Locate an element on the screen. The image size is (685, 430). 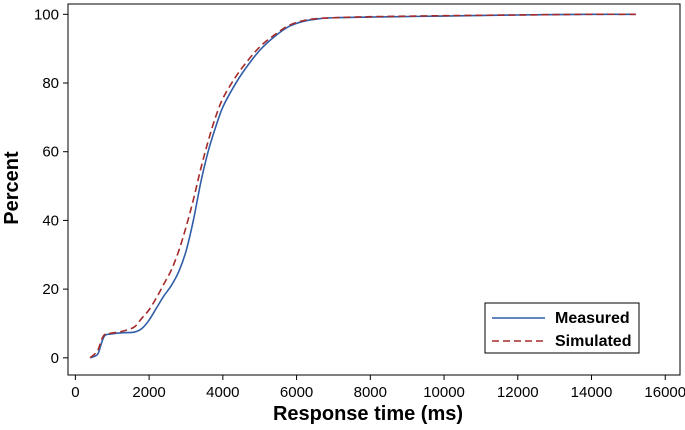
x-tick-label: 4000 is located at coordinates (222, 392).